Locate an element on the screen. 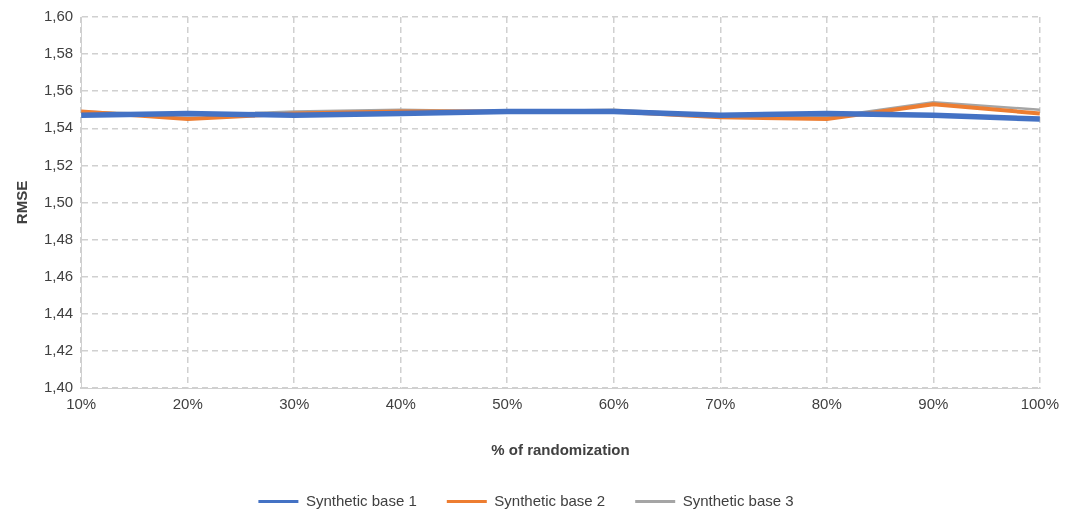  y-tick-label: 1,58 is located at coordinates (58, 53).